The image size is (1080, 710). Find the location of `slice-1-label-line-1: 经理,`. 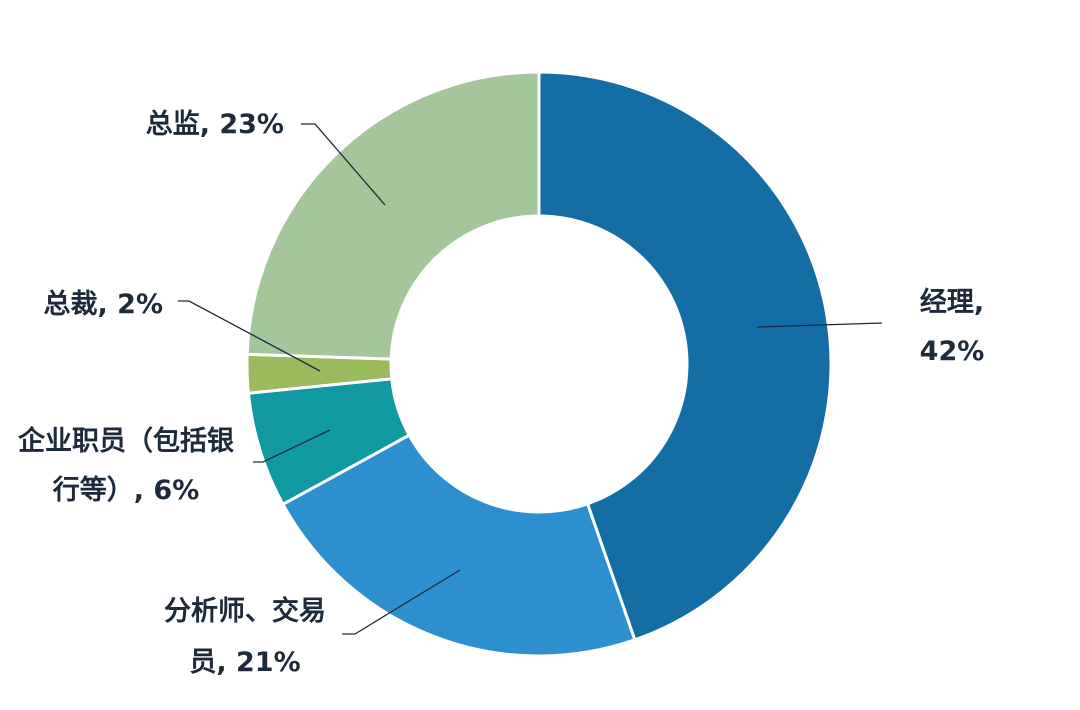

slice-1-label-line-1: 经理, is located at coordinates (952, 302).